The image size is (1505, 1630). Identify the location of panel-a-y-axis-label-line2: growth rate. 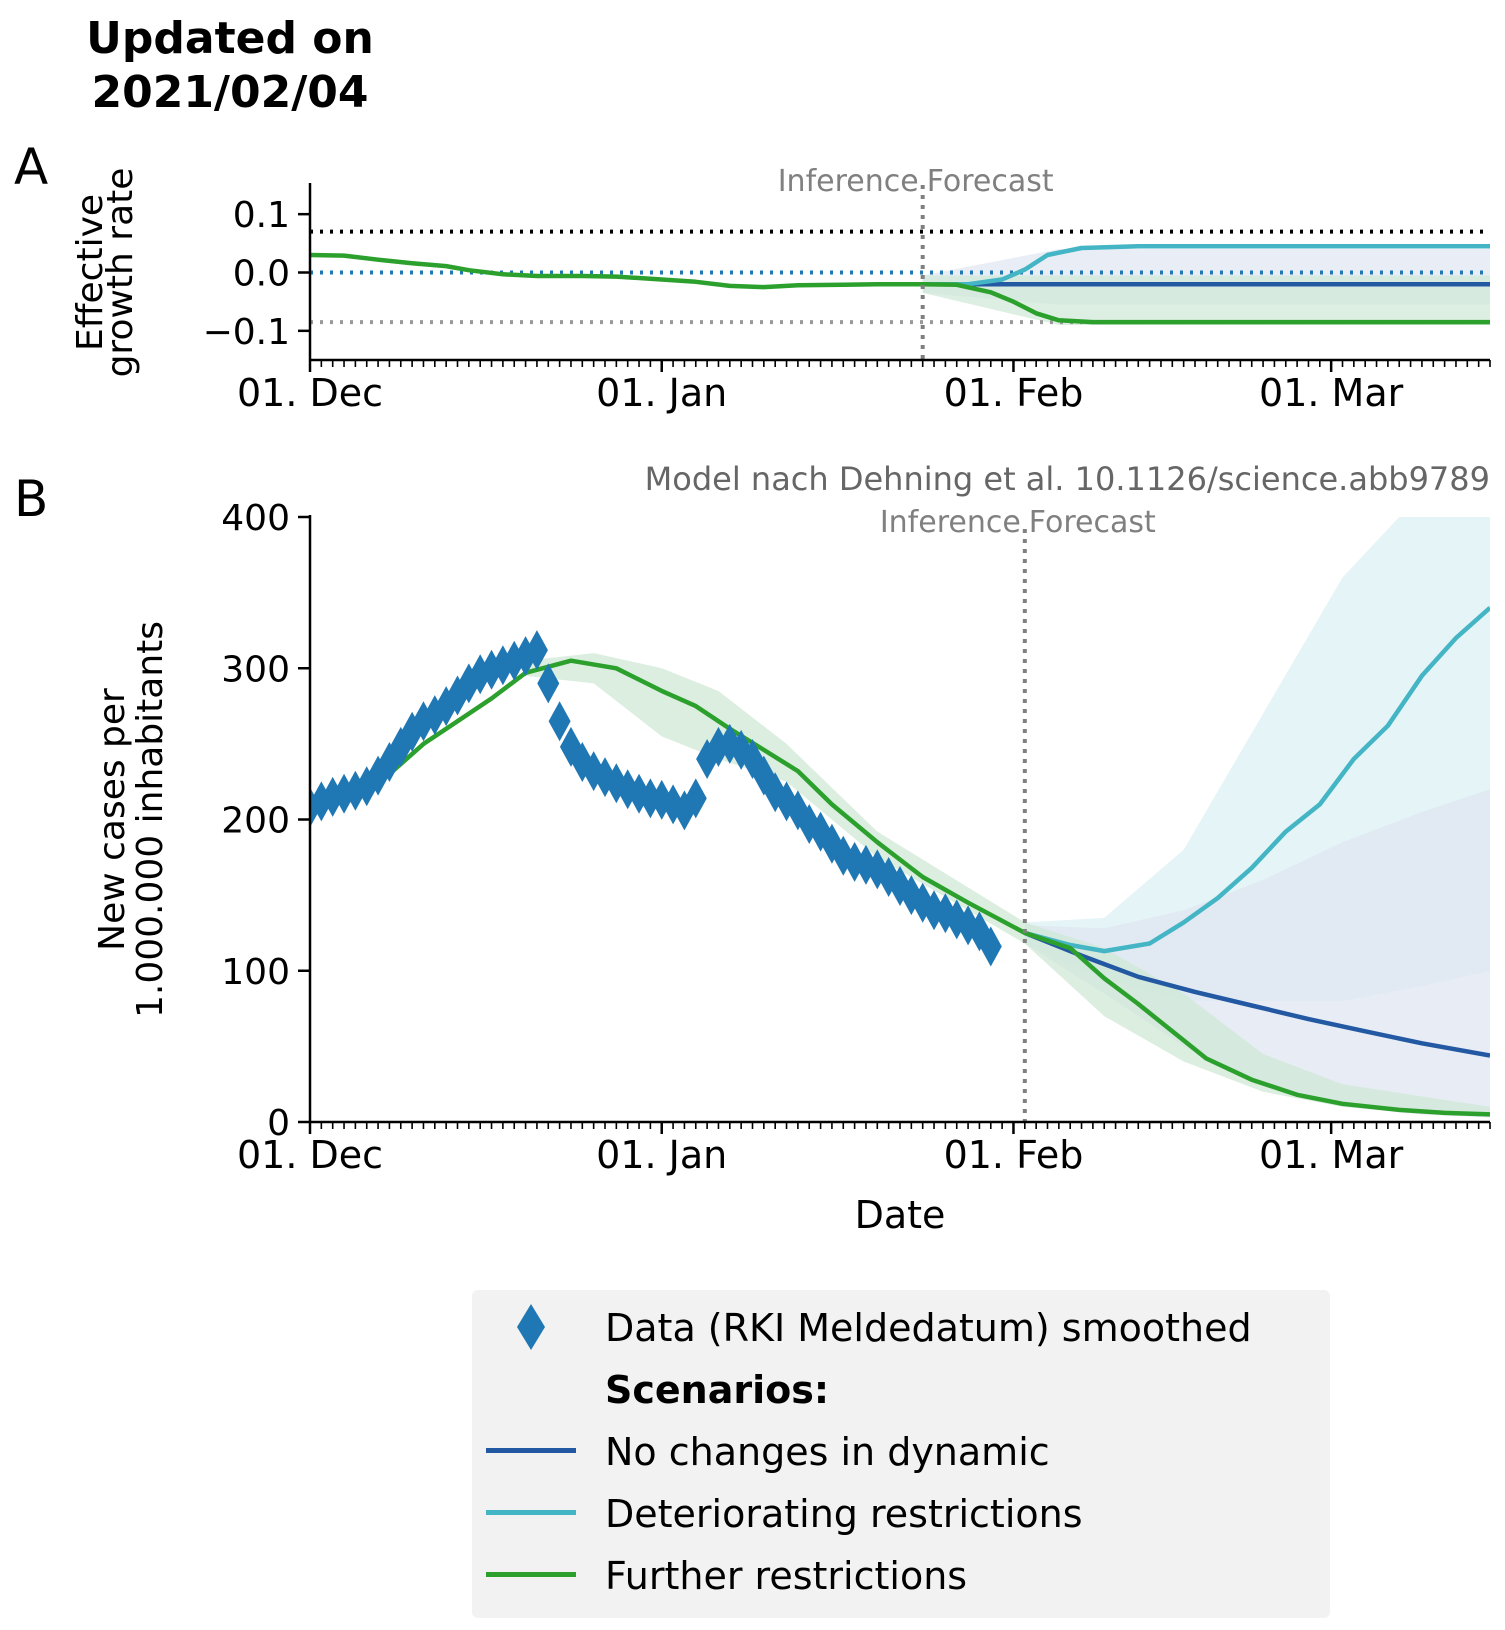
(120, 273).